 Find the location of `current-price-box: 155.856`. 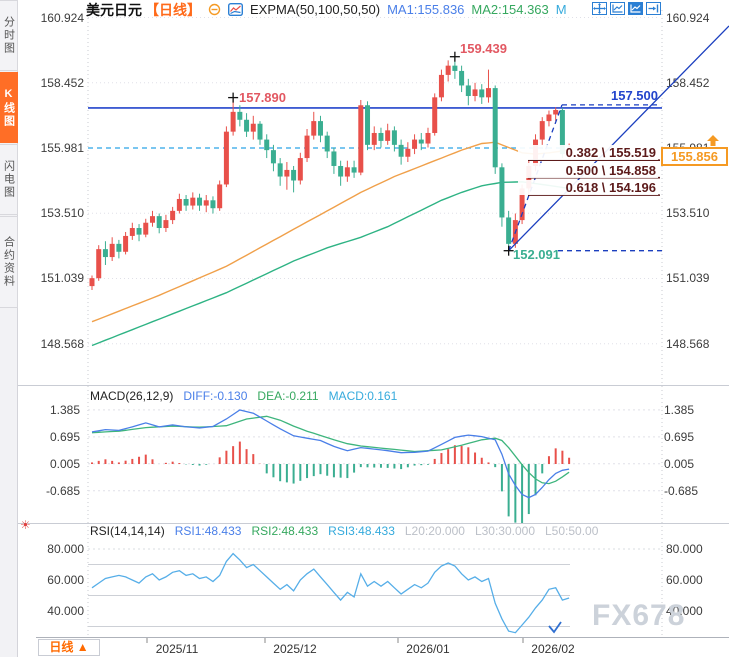

current-price-box: 155.856 is located at coordinates (694, 156).